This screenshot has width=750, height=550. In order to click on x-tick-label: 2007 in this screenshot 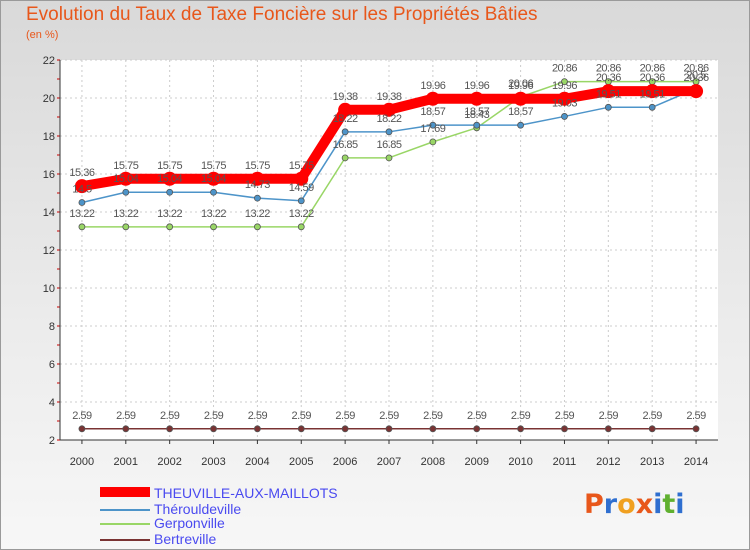, I will do `click(389, 462)`.